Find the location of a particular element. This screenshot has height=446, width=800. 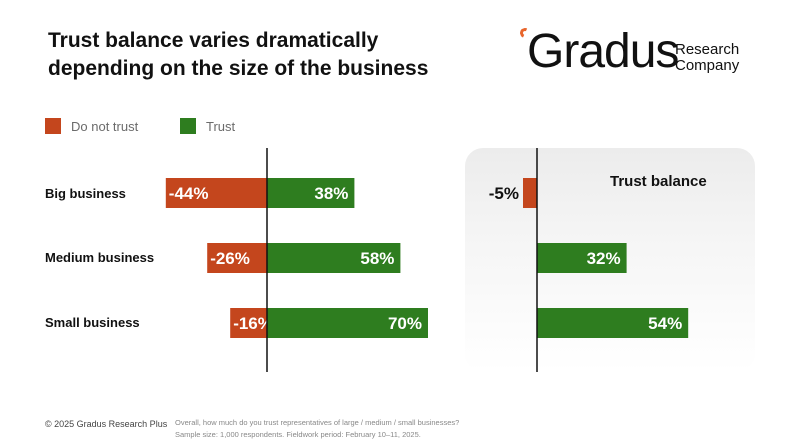

bar-trust-small is located at coordinates (347, 323).